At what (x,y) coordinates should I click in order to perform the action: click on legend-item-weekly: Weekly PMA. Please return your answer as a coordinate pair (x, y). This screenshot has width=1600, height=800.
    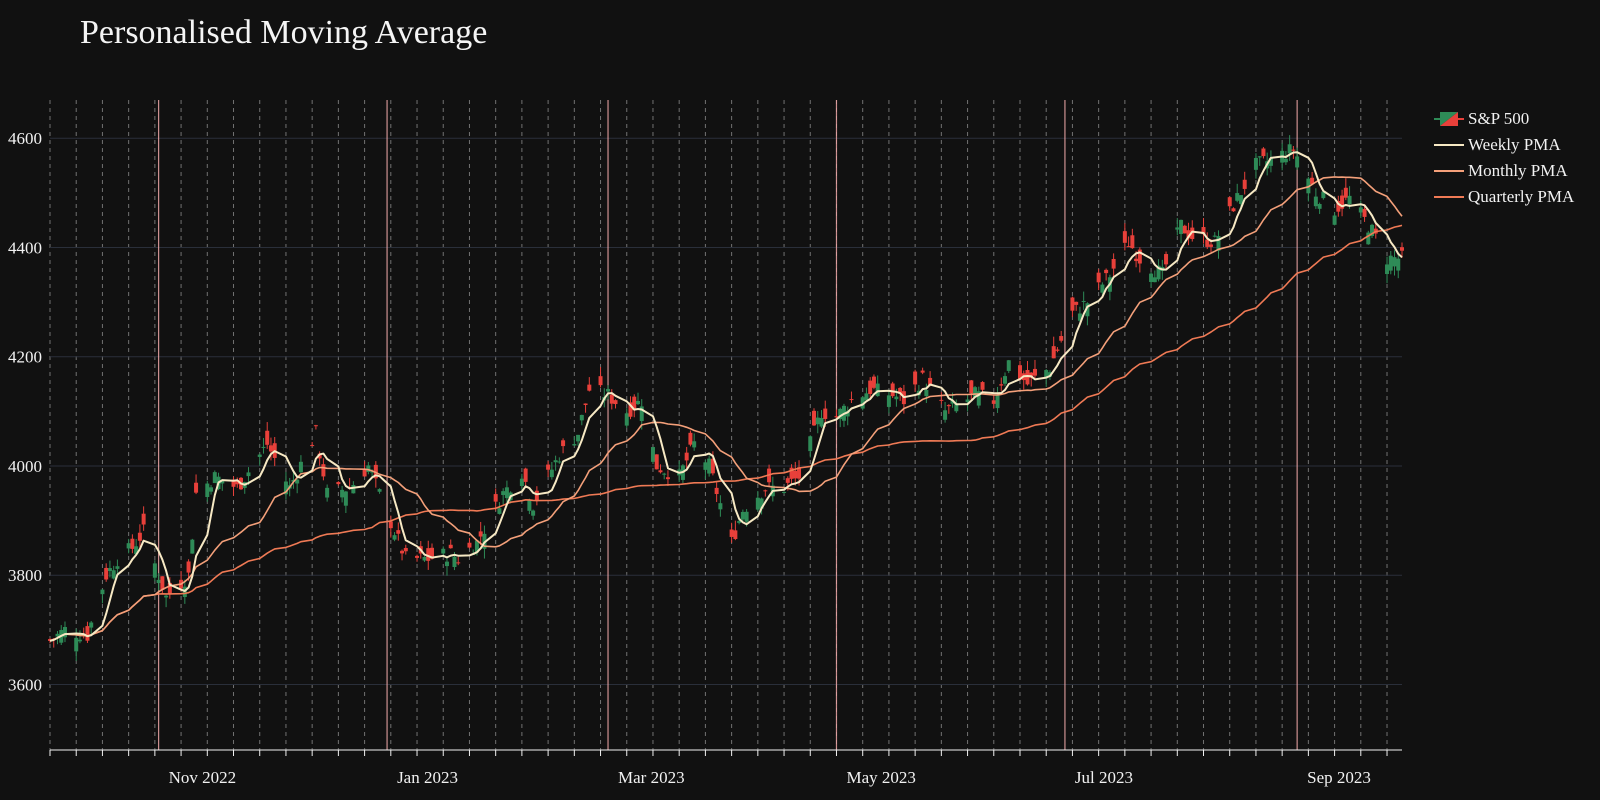
    Looking at the image, I should click on (1504, 145).